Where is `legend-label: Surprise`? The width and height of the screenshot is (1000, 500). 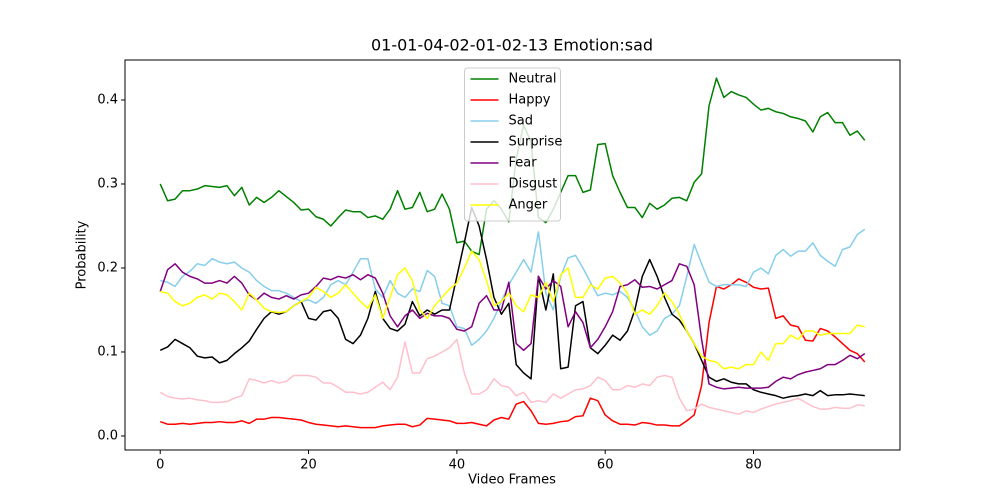
legend-label: Surprise is located at coordinates (536, 142).